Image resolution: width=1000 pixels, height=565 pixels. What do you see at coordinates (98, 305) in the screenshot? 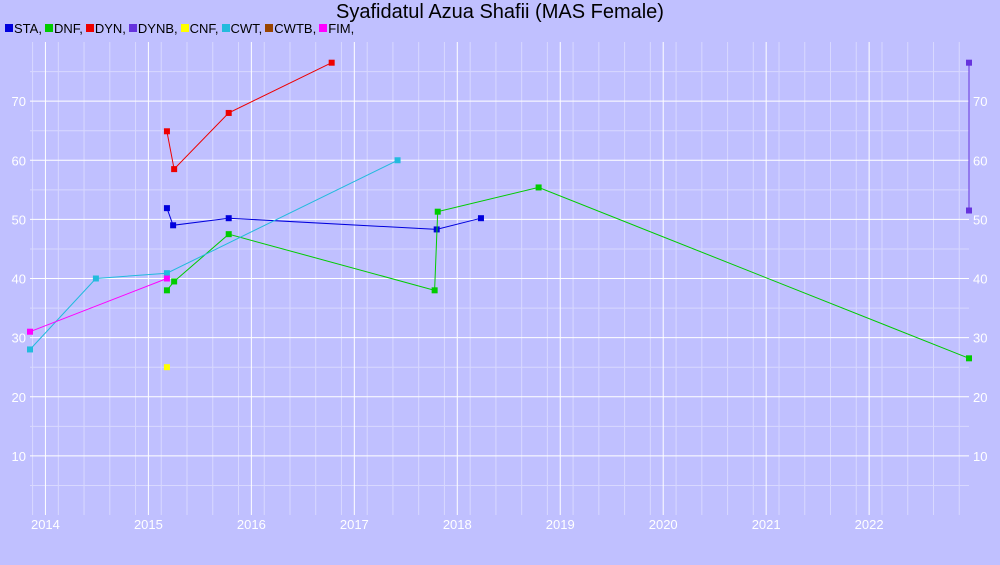
I see `series-line-fim` at bounding box center [98, 305].